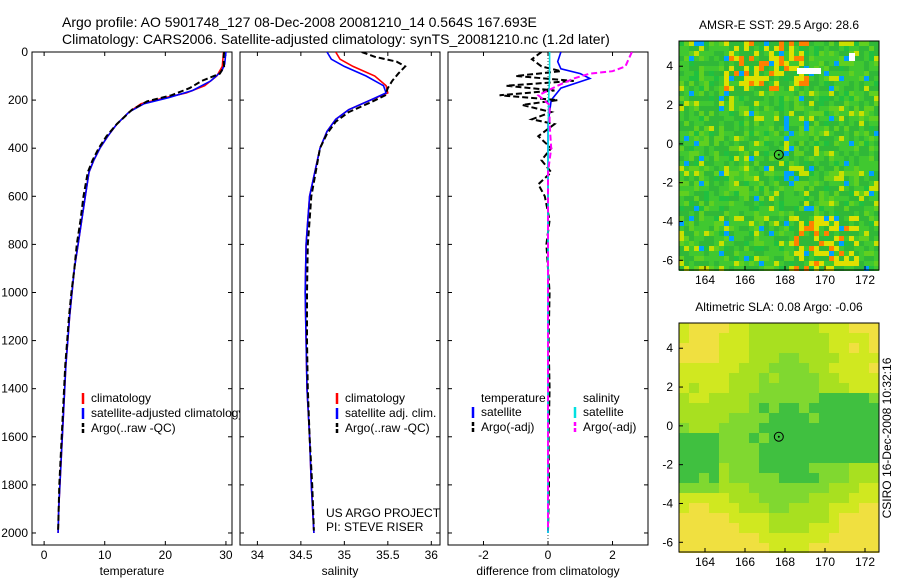 The image size is (900, 580). I want to click on temperature-xtick-label: 30, so click(226, 555).